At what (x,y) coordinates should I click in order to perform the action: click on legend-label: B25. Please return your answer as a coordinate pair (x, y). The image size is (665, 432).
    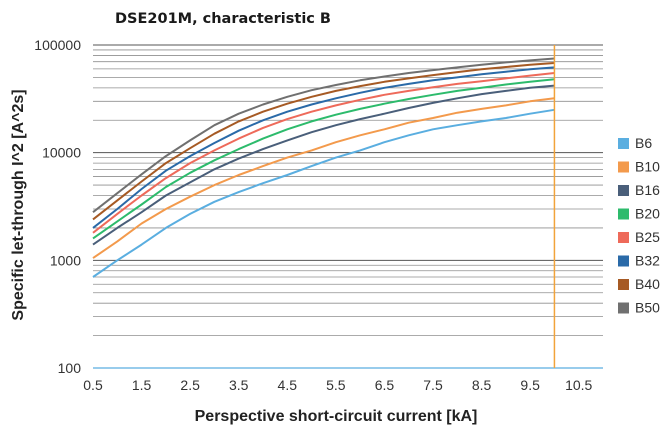
    Looking at the image, I should click on (647, 237).